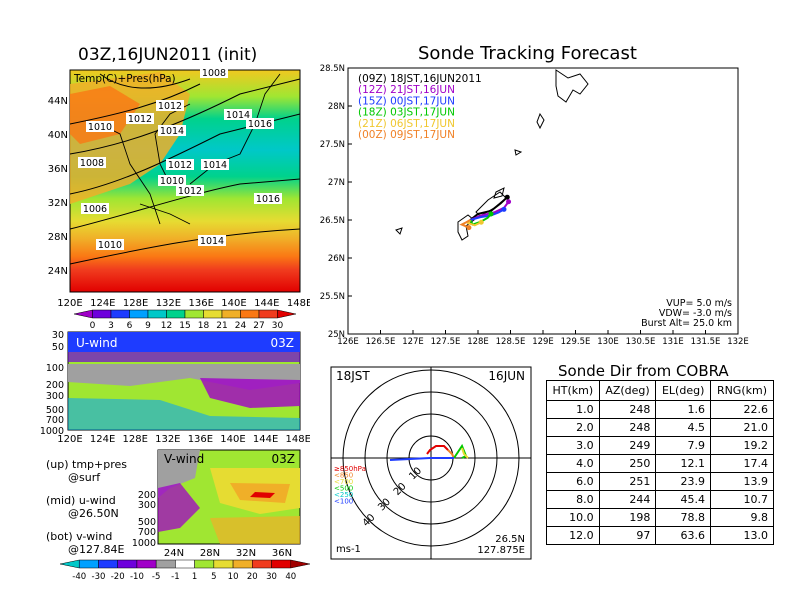 The height and width of the screenshot is (612, 792). Describe the element at coordinates (84, 477) in the screenshot. I see `note-up-sub: @surf` at that location.